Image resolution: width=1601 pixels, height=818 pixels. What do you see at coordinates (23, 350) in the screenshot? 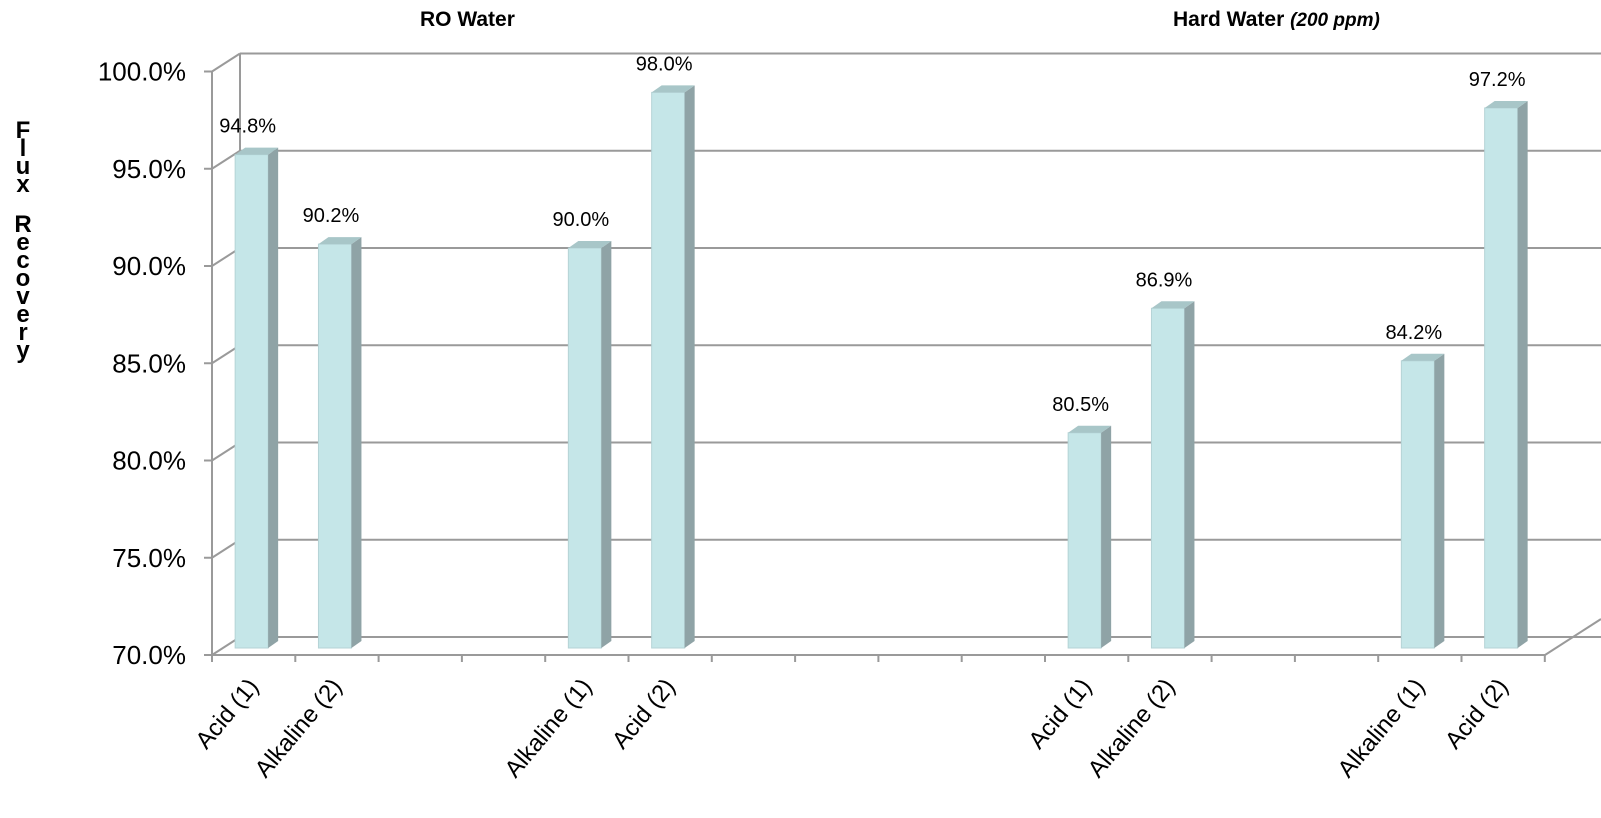
I see `y-axis-label-char: y` at bounding box center [23, 350].